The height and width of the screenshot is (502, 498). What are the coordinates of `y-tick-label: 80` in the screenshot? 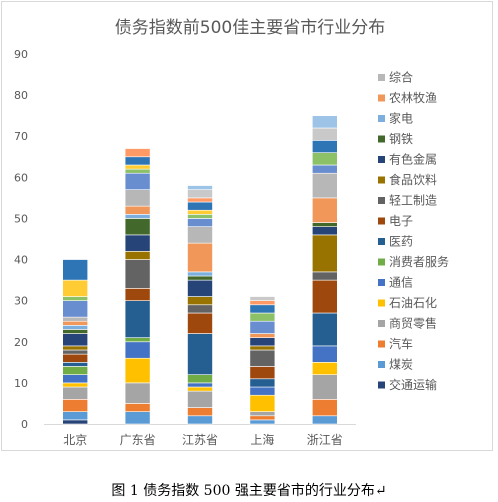 It's located at (21, 95).